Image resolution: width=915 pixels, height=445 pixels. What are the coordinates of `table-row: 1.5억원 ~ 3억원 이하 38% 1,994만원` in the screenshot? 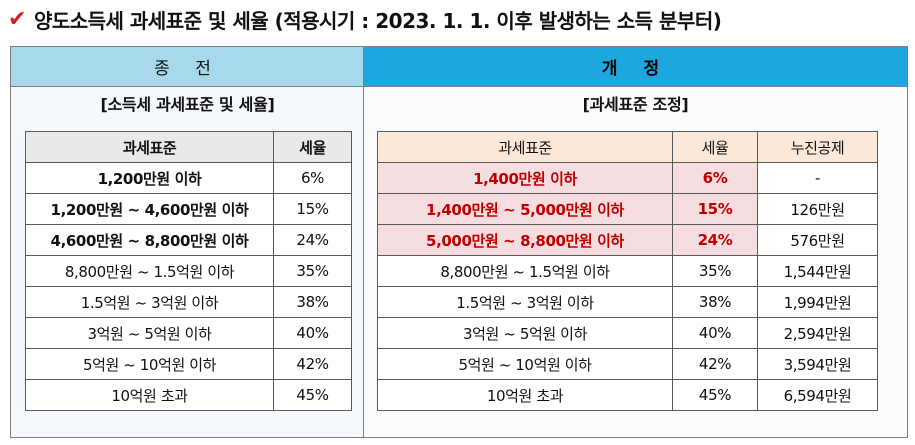 It's located at (627, 302).